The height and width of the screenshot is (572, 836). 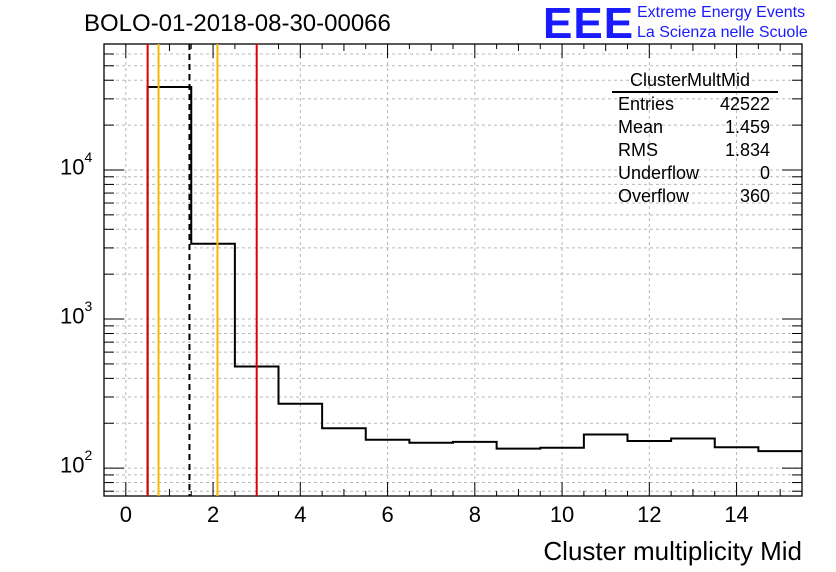 I want to click on y-tick-label: 10³, so click(x=76, y=313).